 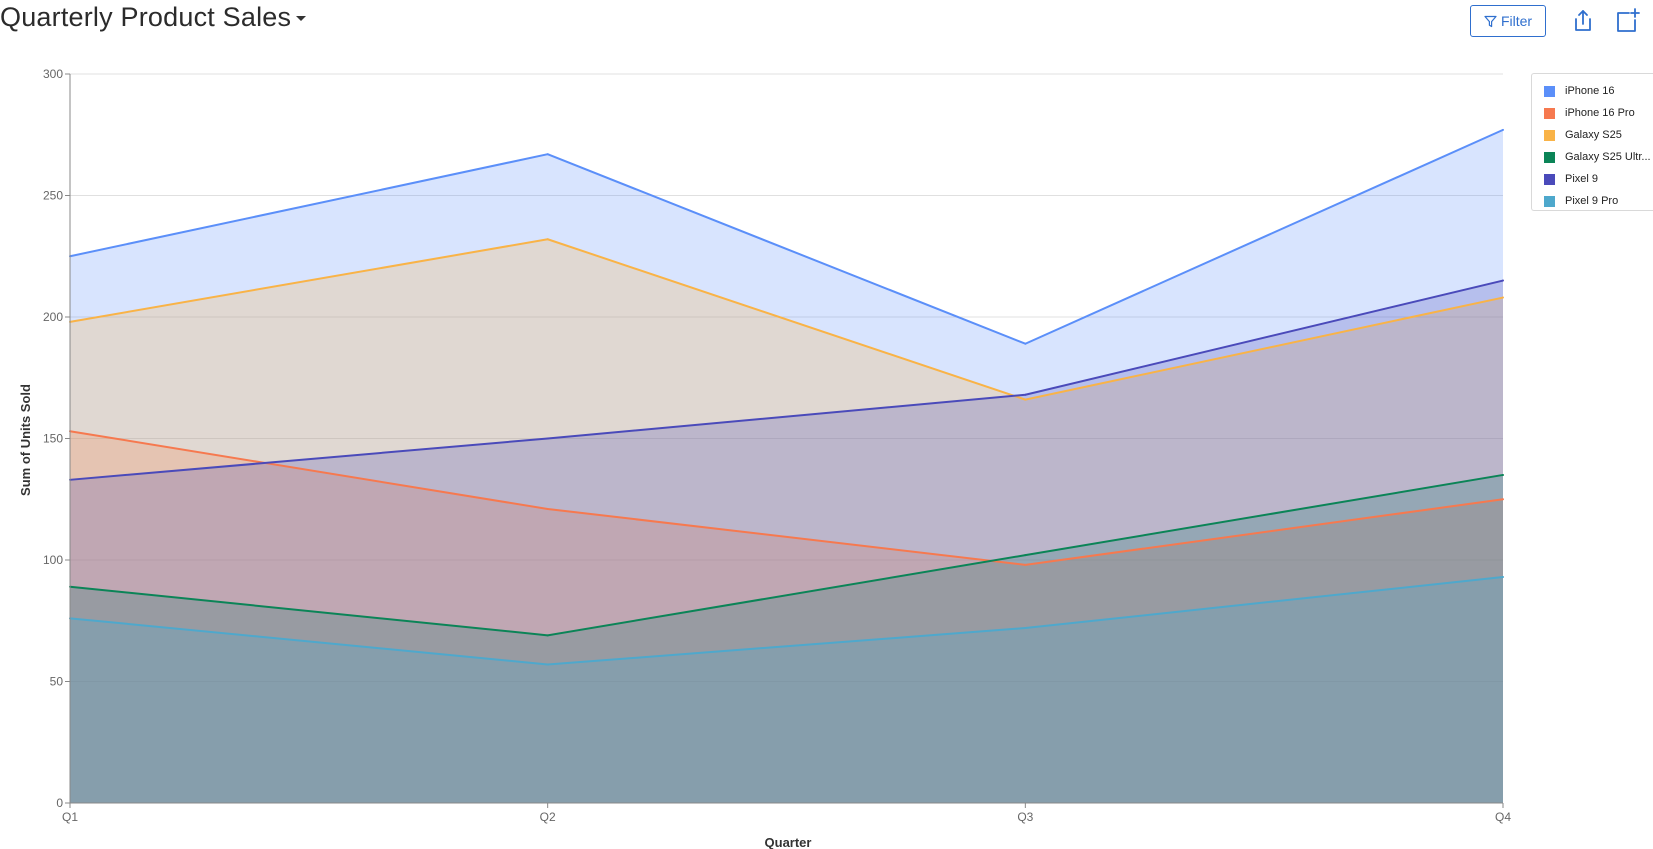 What do you see at coordinates (57, 682) in the screenshot?
I see `y-tick-label: 50` at bounding box center [57, 682].